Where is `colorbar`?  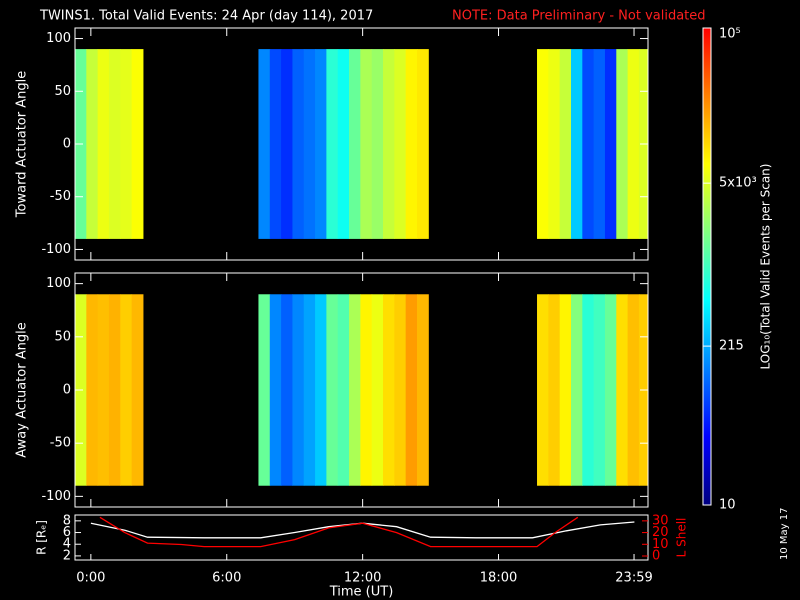
colorbar is located at coordinates (707, 266).